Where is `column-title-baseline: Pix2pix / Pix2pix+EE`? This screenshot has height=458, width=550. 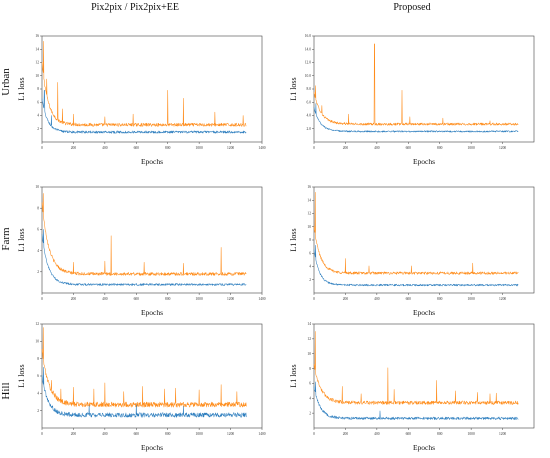 column-title-baseline: Pix2pix / Pix2pix+EE is located at coordinates (135, 7).